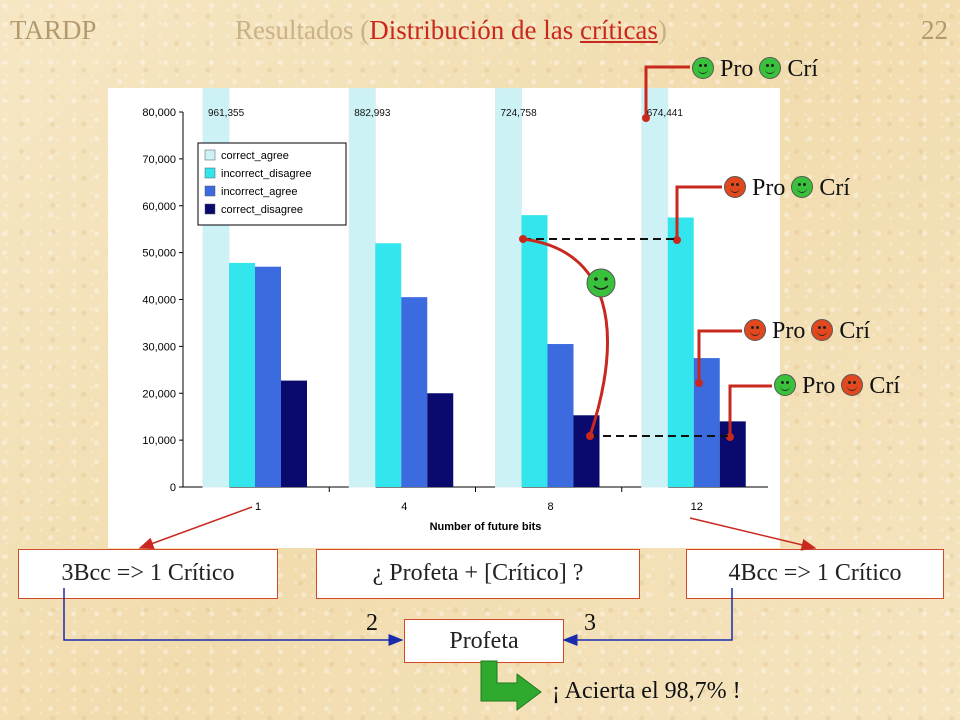 The width and height of the screenshot is (960, 720). I want to click on title-red-b: críticas, so click(618, 30).